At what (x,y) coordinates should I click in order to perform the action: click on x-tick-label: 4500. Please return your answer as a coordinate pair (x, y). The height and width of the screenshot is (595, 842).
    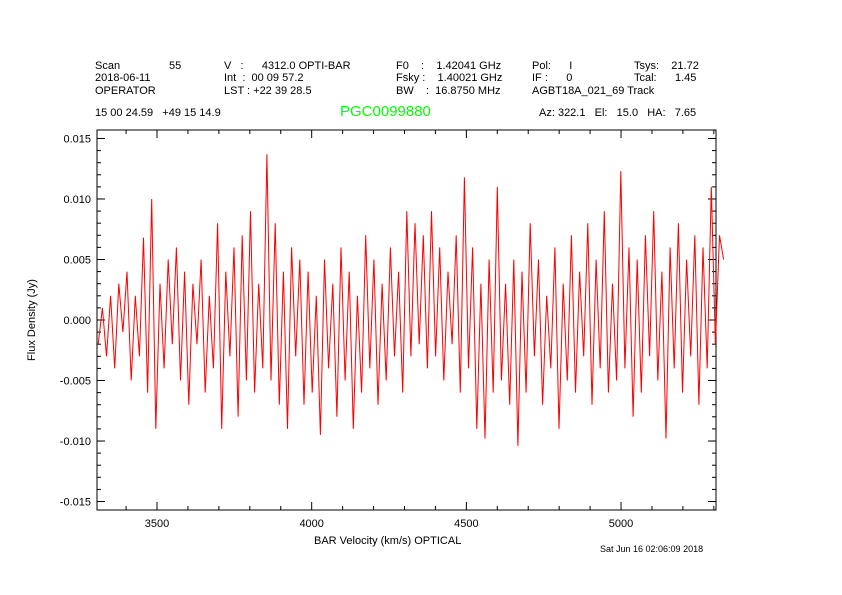
    Looking at the image, I should click on (466, 524).